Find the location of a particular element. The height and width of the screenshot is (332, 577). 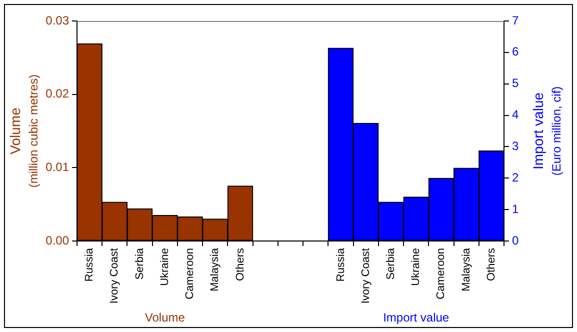

y2-tick-label: 7 is located at coordinates (515, 20).